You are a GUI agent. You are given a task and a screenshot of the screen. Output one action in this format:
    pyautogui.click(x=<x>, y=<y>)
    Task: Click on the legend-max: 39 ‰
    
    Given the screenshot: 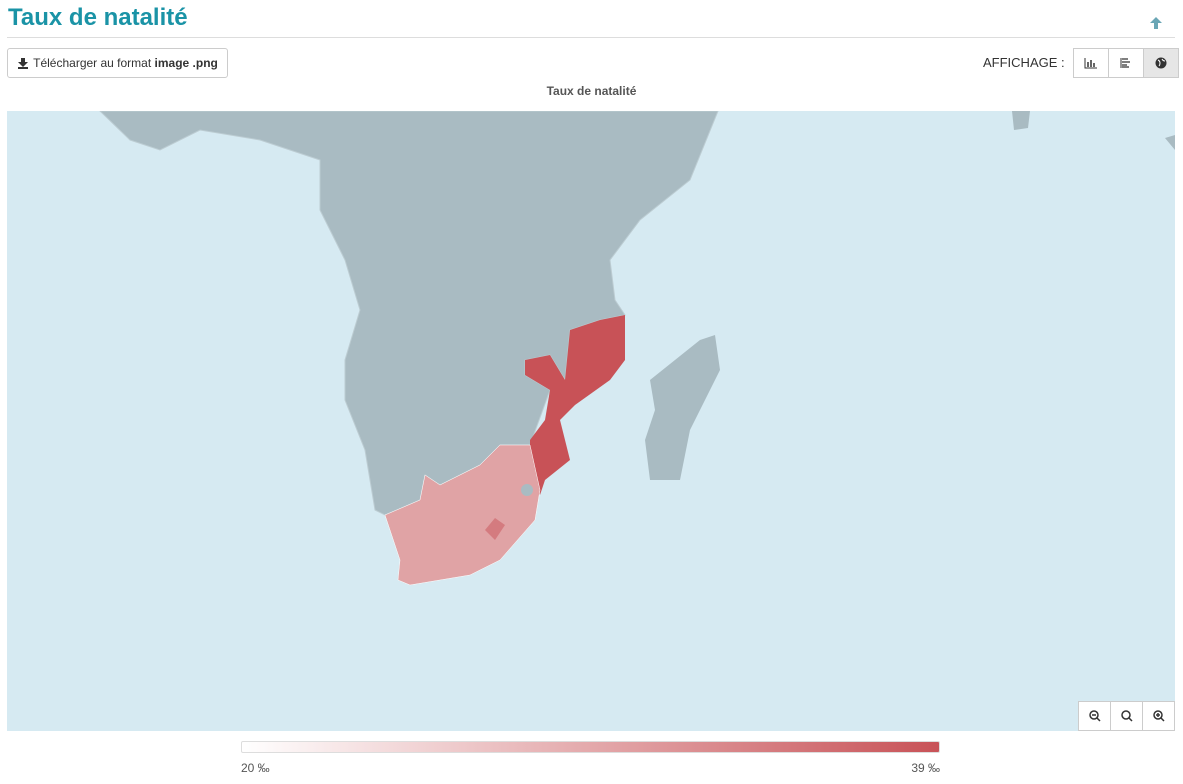 What is the action you would take?
    pyautogui.click(x=925, y=768)
    